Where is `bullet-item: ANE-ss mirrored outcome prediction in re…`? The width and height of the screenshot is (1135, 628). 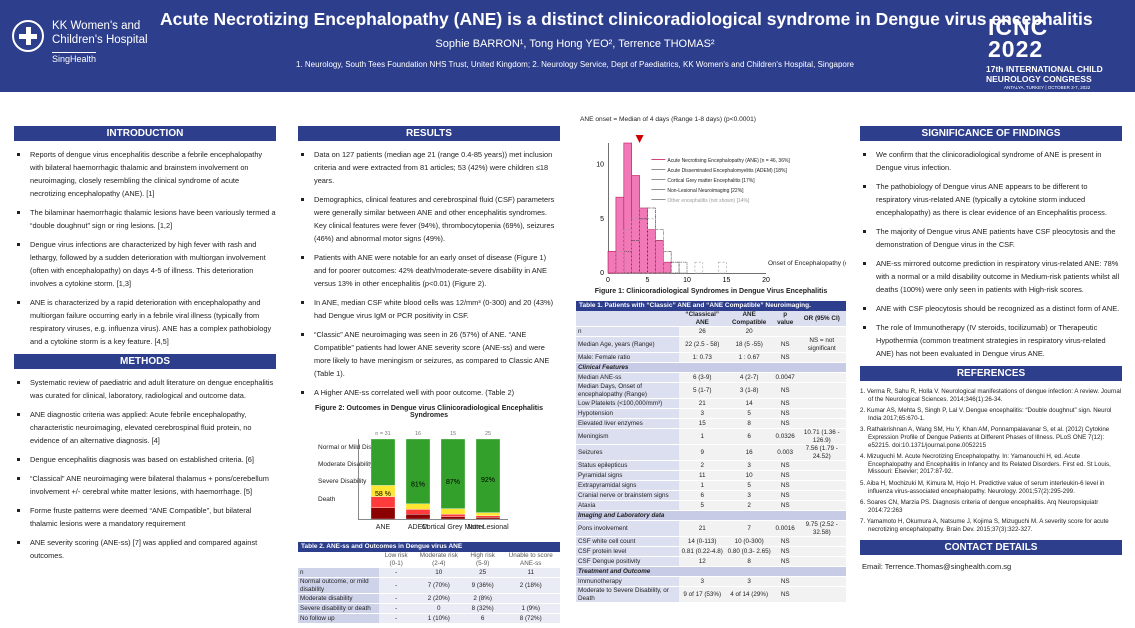 bullet-item: ANE-ss mirrored outcome prediction in re… is located at coordinates (991, 276).